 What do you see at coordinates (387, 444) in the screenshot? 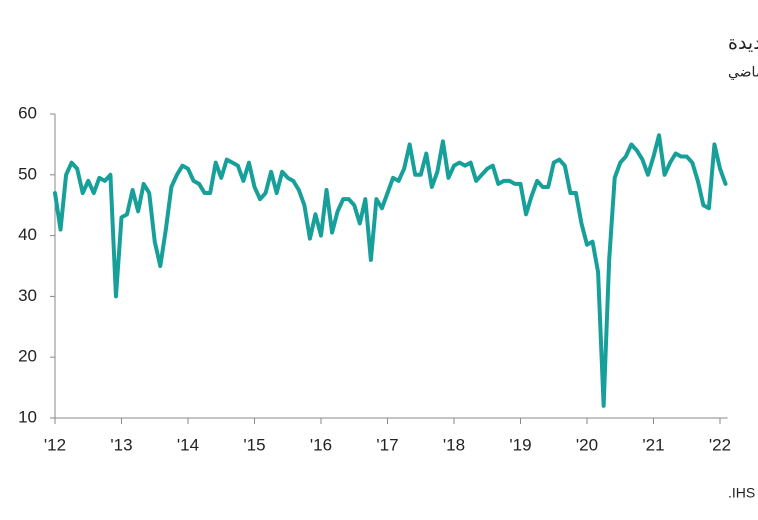
I see `x-tick-label: '17` at bounding box center [387, 444].